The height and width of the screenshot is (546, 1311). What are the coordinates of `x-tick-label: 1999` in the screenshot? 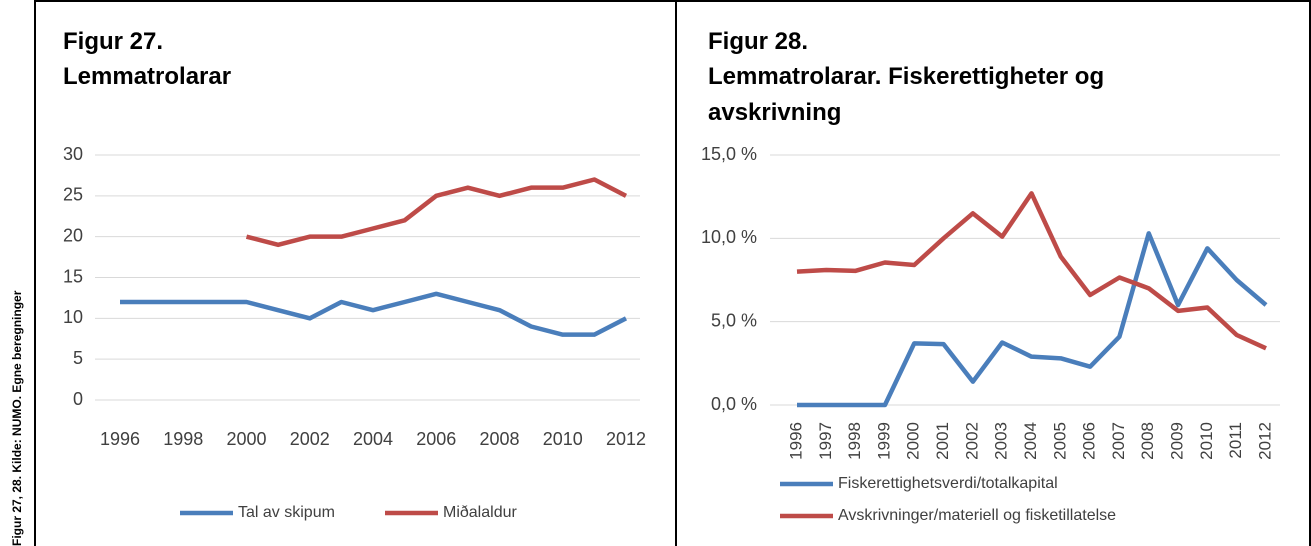 It's located at (883, 441).